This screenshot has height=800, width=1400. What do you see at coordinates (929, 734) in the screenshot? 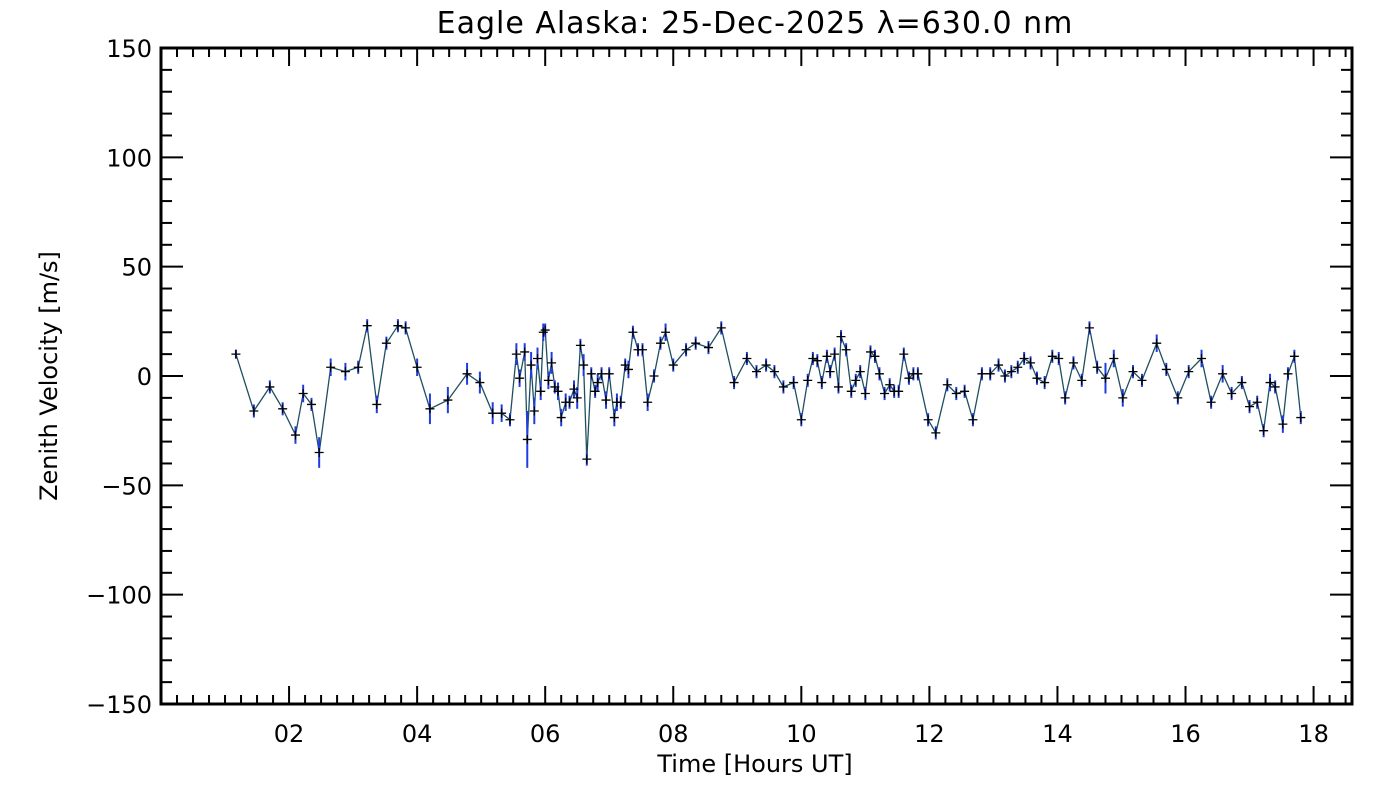
I see `x-tick-label: 12` at bounding box center [929, 734].